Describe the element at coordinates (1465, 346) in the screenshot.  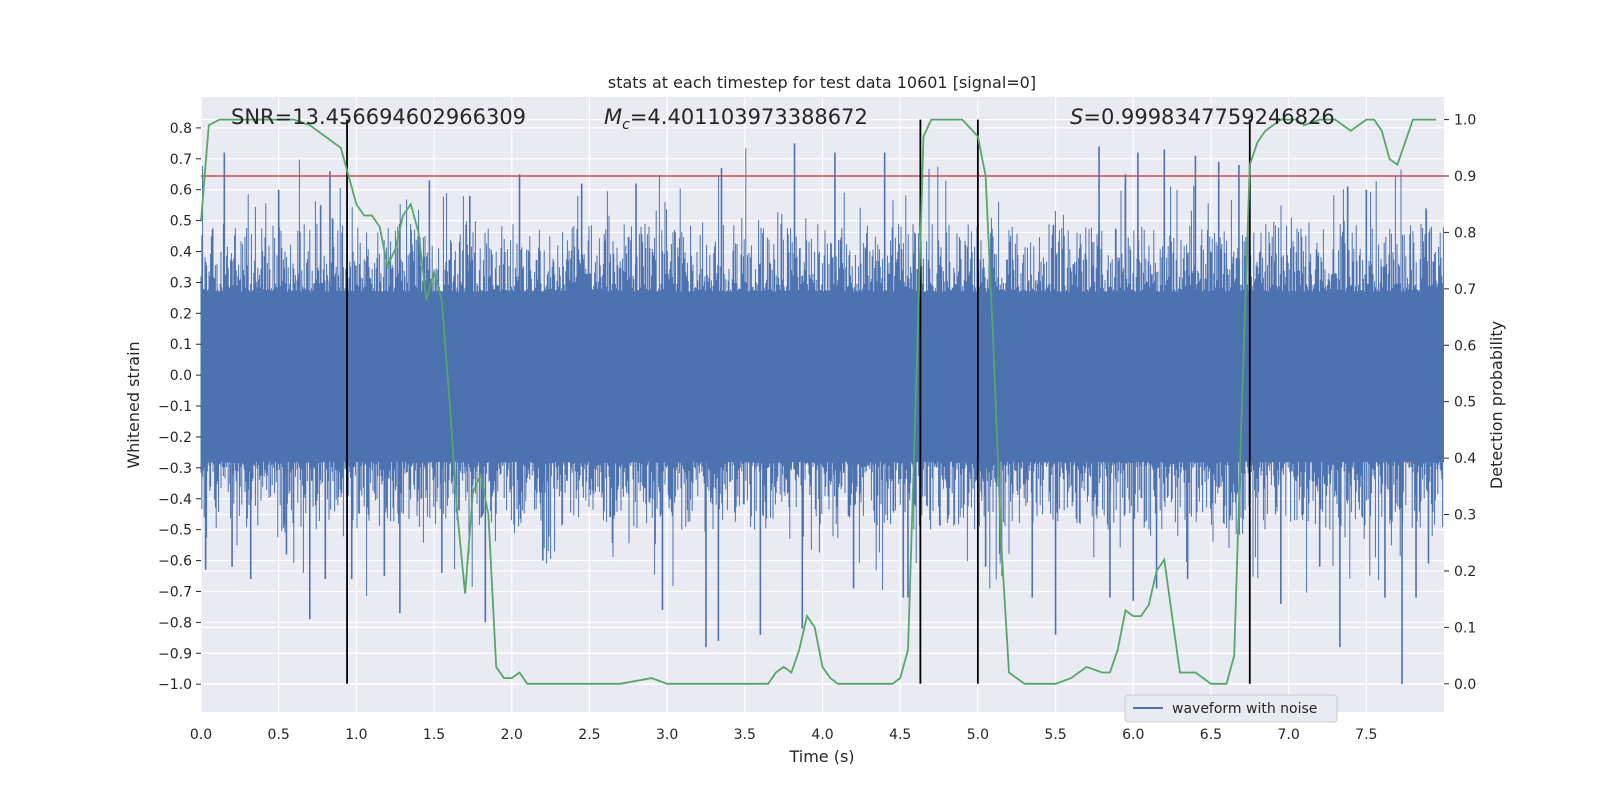
I see `y2-tick-label: 0.6` at that location.